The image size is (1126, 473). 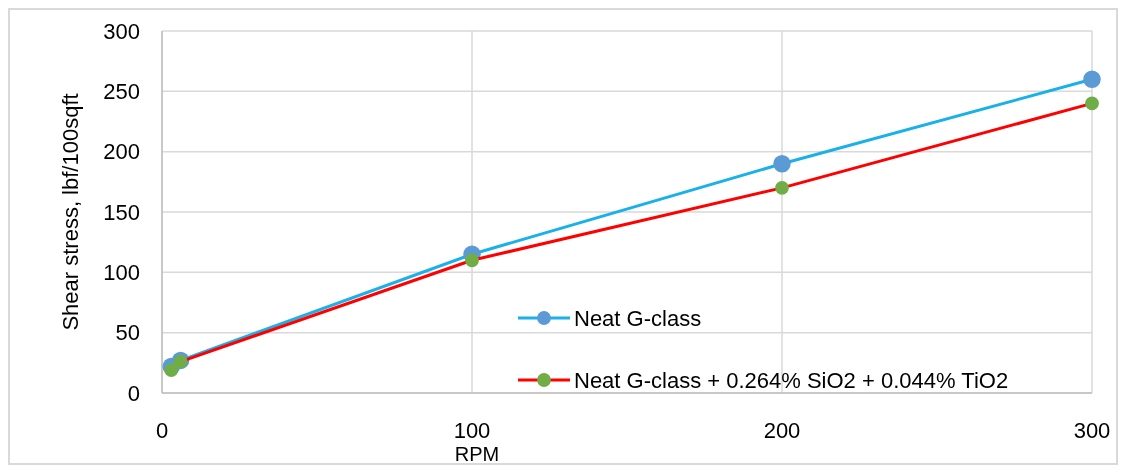 I want to click on x-tick-label: 0, so click(x=162, y=430).